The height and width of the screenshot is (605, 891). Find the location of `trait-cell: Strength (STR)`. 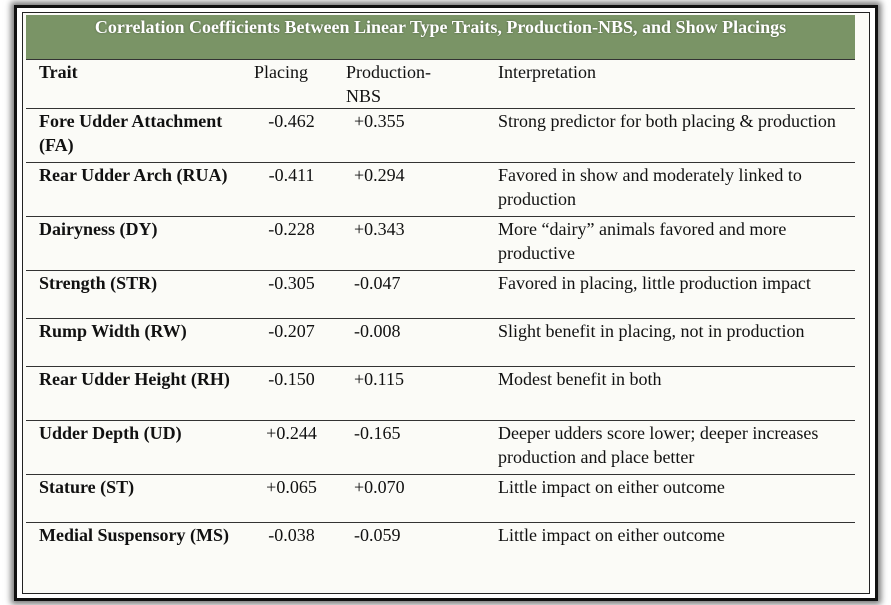

trait-cell: Strength (STR) is located at coordinates (137, 294).